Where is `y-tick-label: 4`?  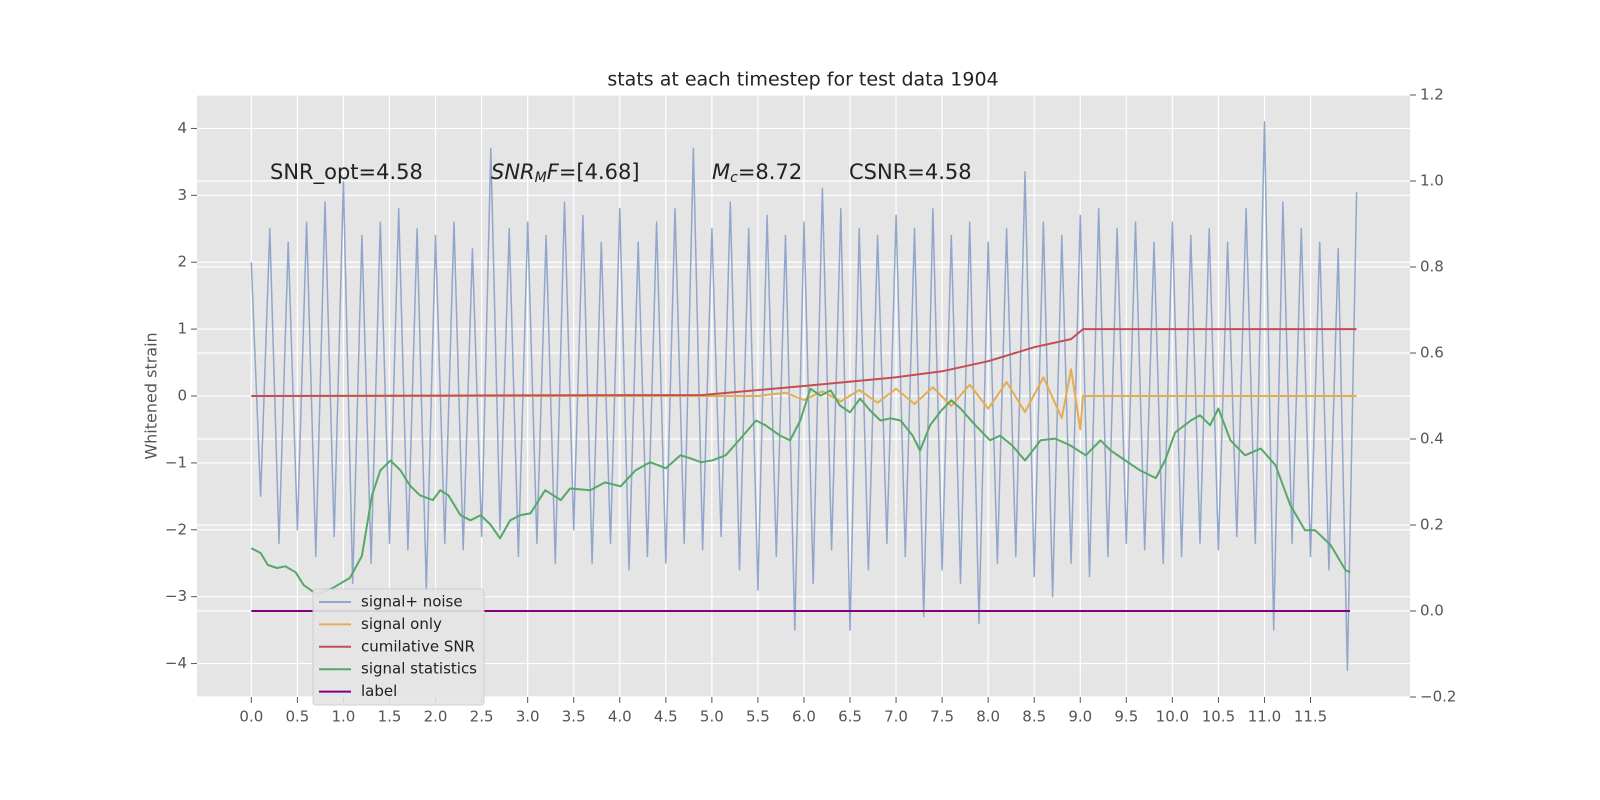
y-tick-label: 4 is located at coordinates (182, 128).